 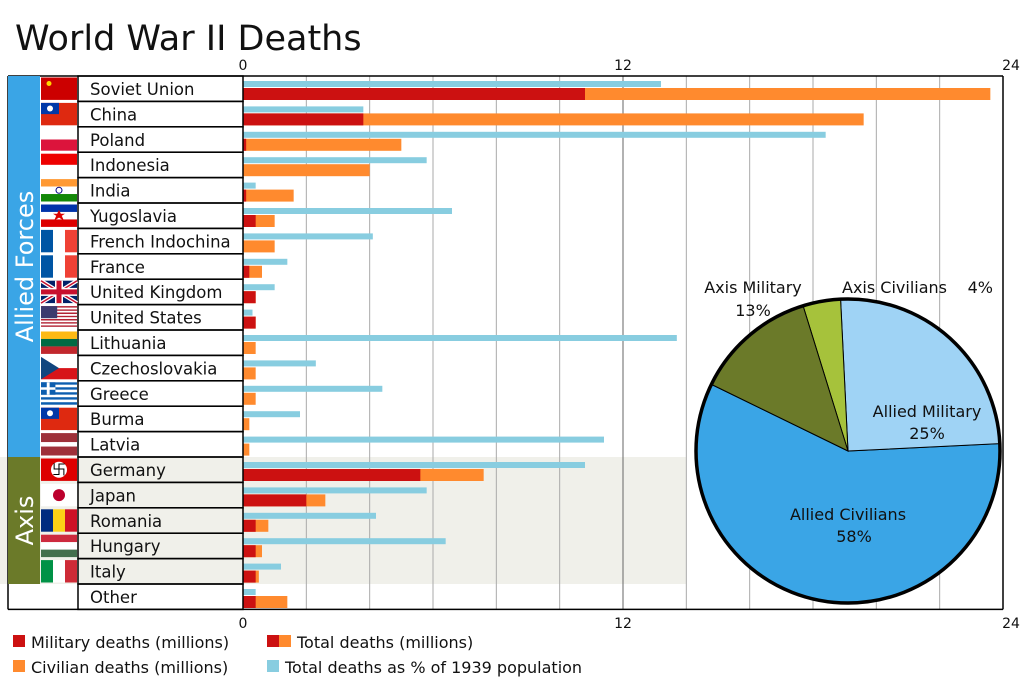 What do you see at coordinates (59, 419) in the screenshot?
I see `burma-flag-icon` at bounding box center [59, 419].